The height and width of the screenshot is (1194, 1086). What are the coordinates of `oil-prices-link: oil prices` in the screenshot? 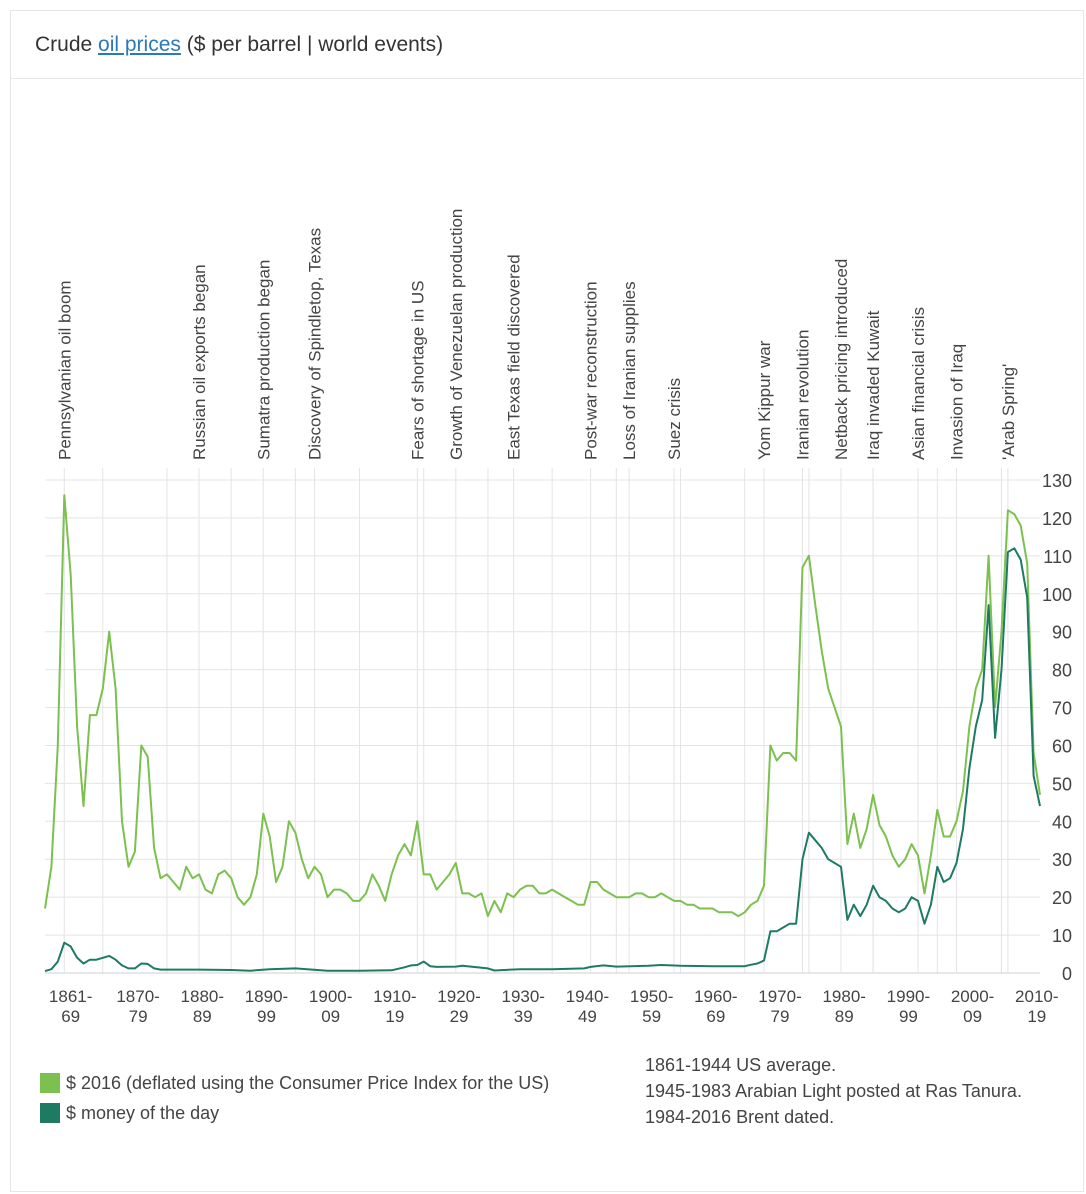 It's located at (139, 44).